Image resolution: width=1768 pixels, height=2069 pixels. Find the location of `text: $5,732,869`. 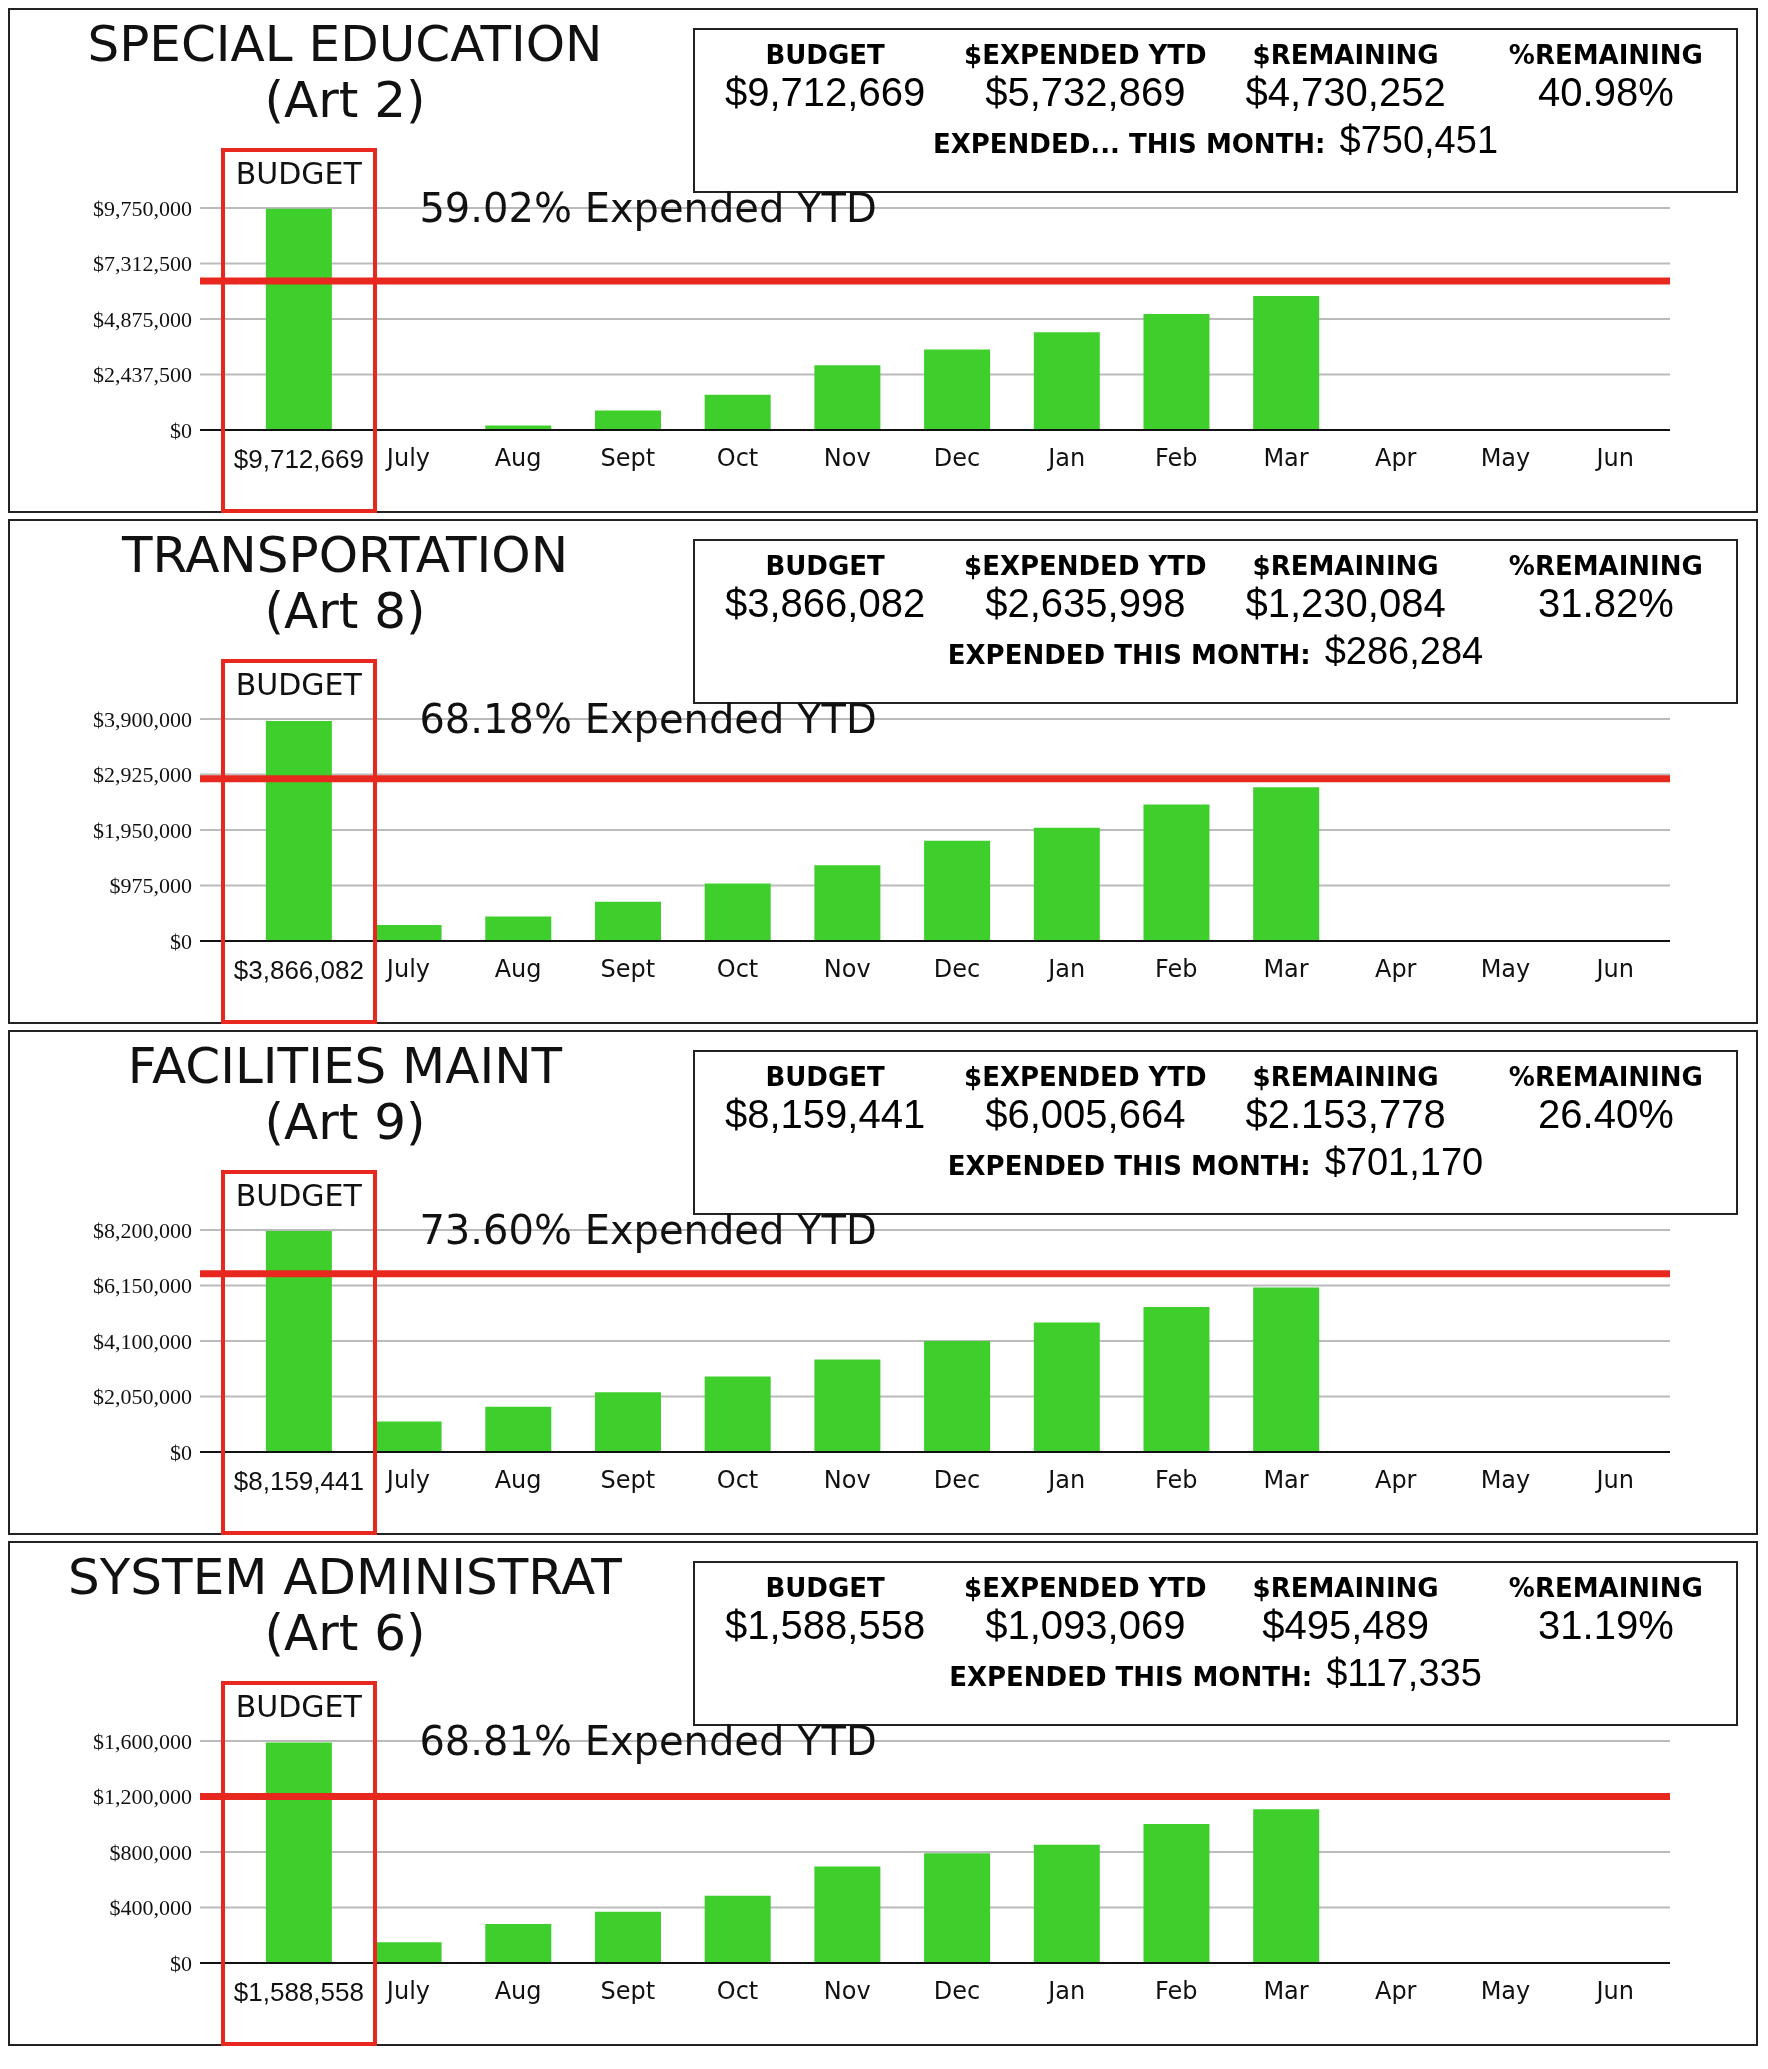

text: $5,732,869 is located at coordinates (1085, 92).